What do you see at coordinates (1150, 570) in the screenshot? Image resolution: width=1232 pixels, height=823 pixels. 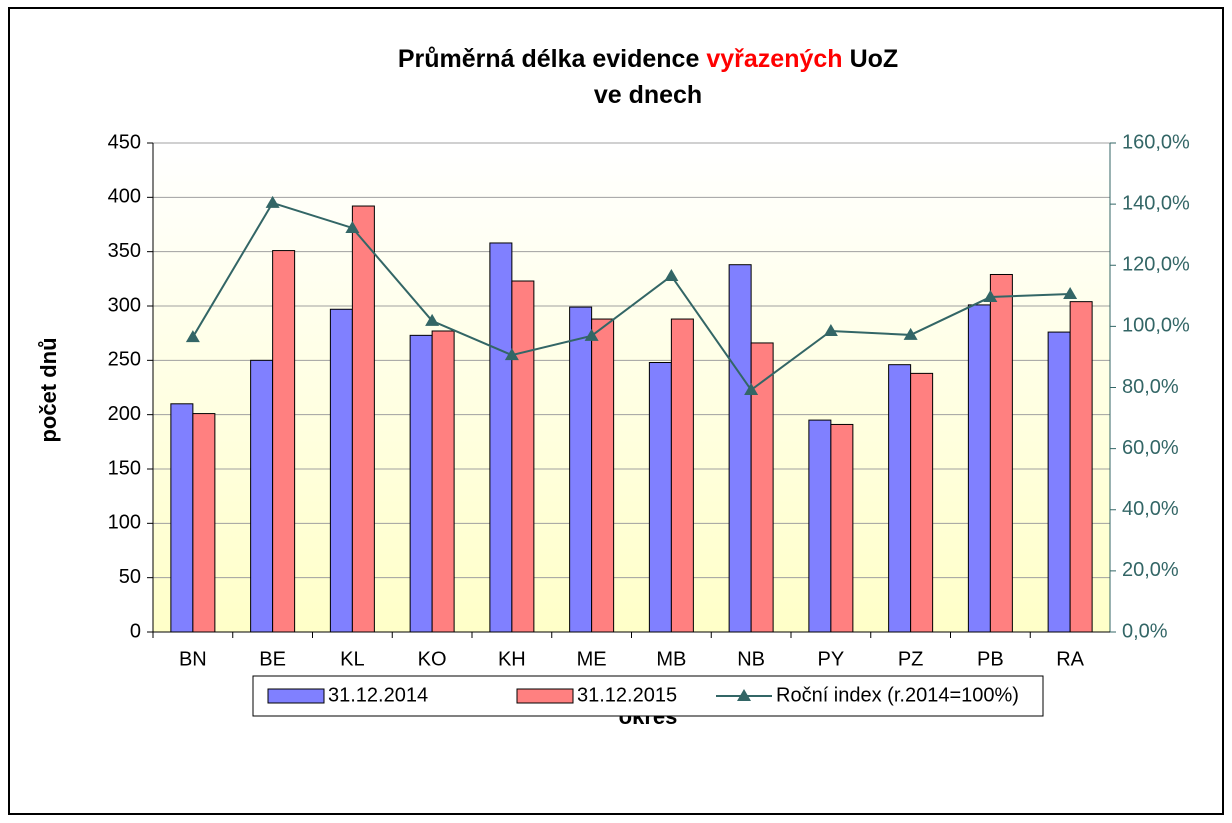 I see `y2-tick-label: 20,0%` at bounding box center [1150, 570].